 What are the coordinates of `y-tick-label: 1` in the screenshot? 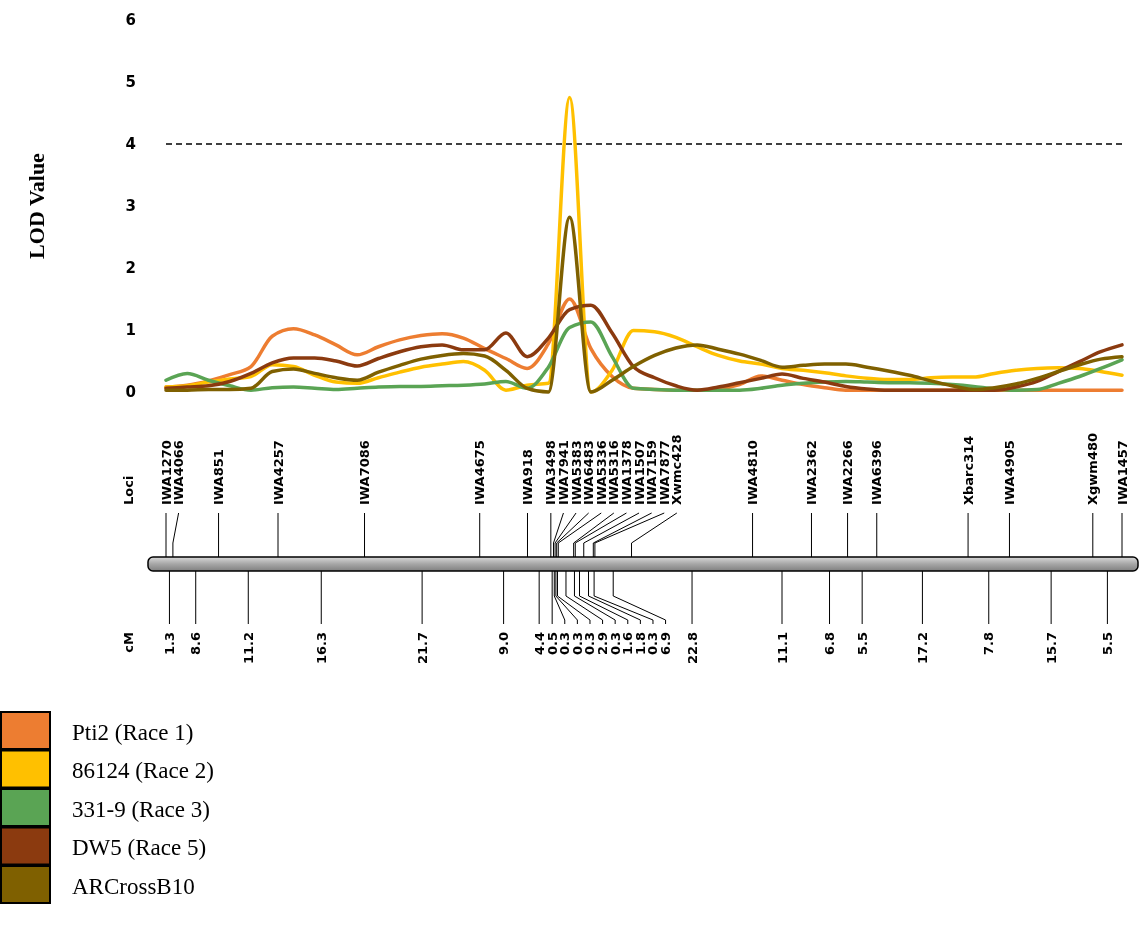 It's located at (130, 330).